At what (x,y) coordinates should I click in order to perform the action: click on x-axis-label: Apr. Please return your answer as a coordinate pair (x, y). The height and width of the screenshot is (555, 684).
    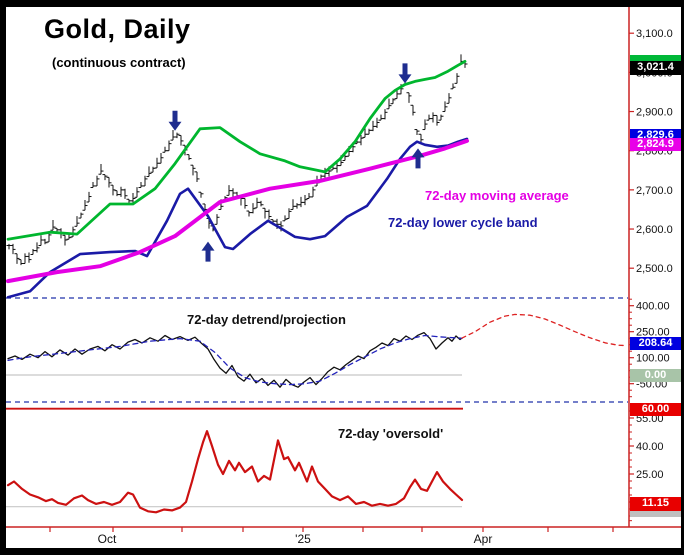
    Looking at the image, I should click on (483, 539).